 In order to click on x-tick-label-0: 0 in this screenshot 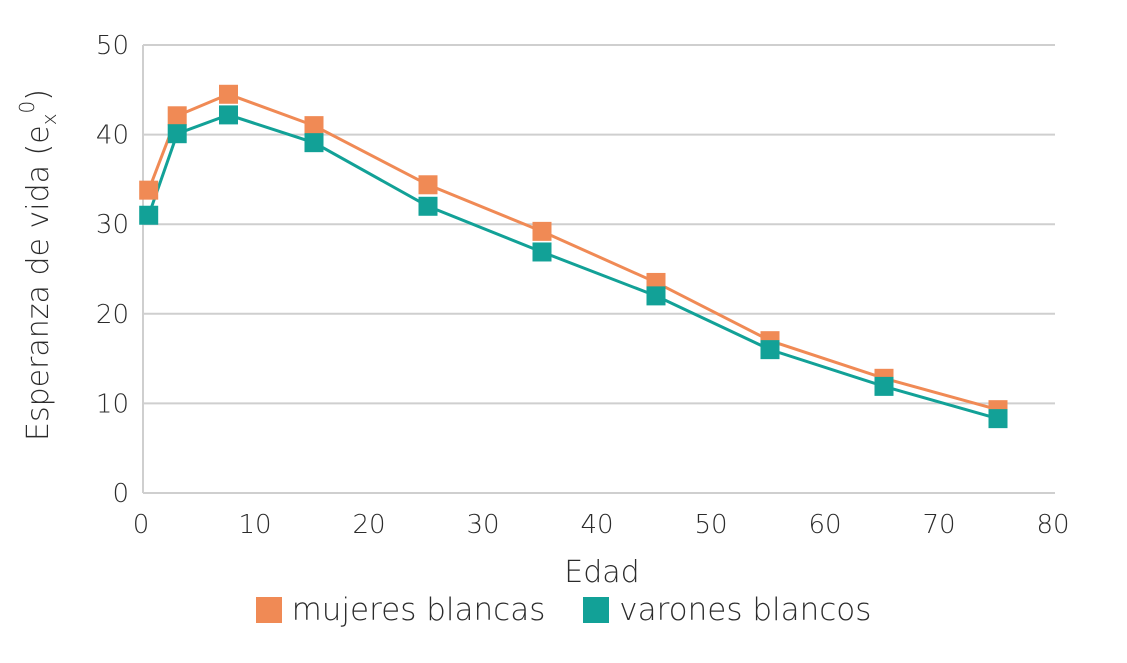, I will do `click(141, 525)`.